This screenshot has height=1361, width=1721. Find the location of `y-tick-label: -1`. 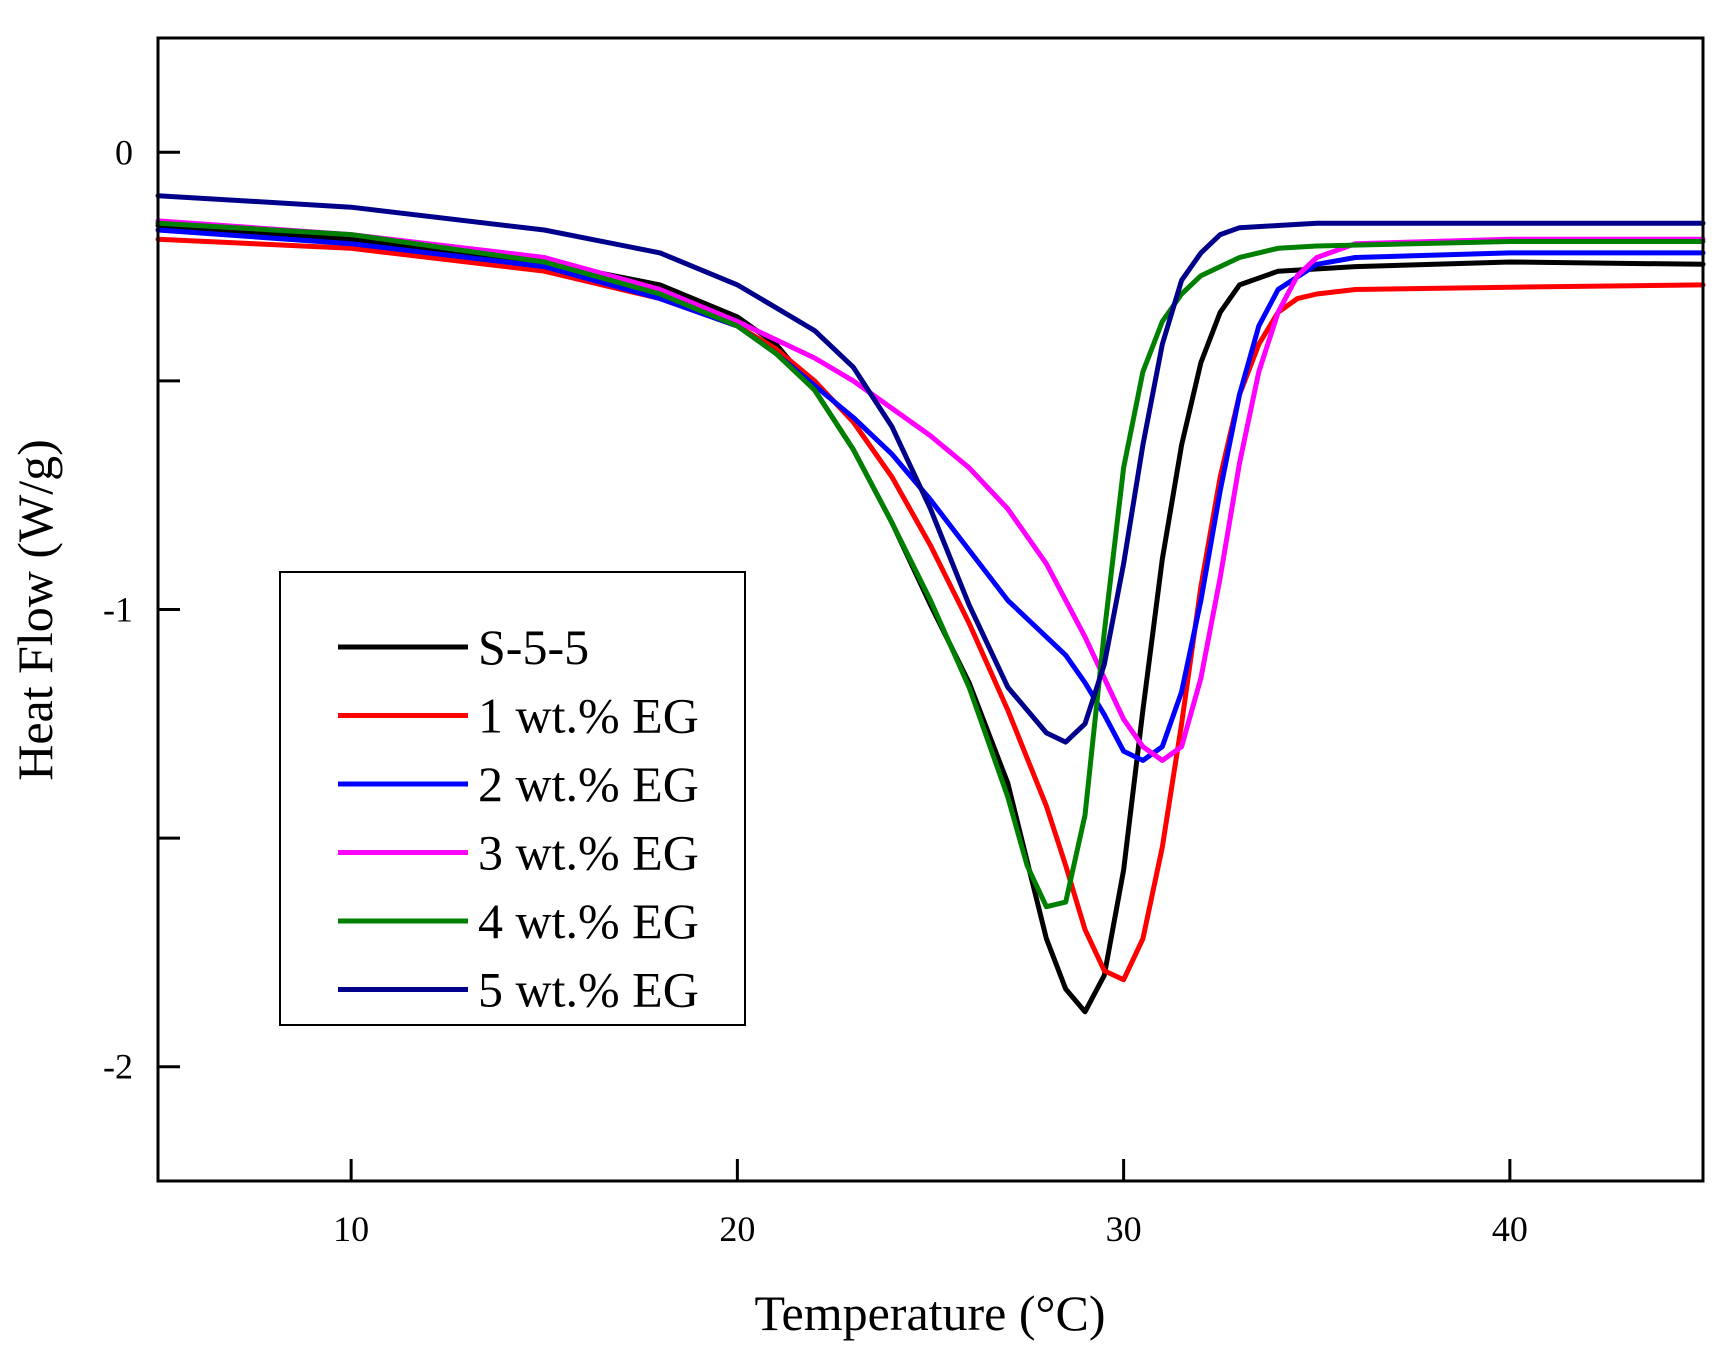

y-tick-label: -1 is located at coordinates (118, 610).